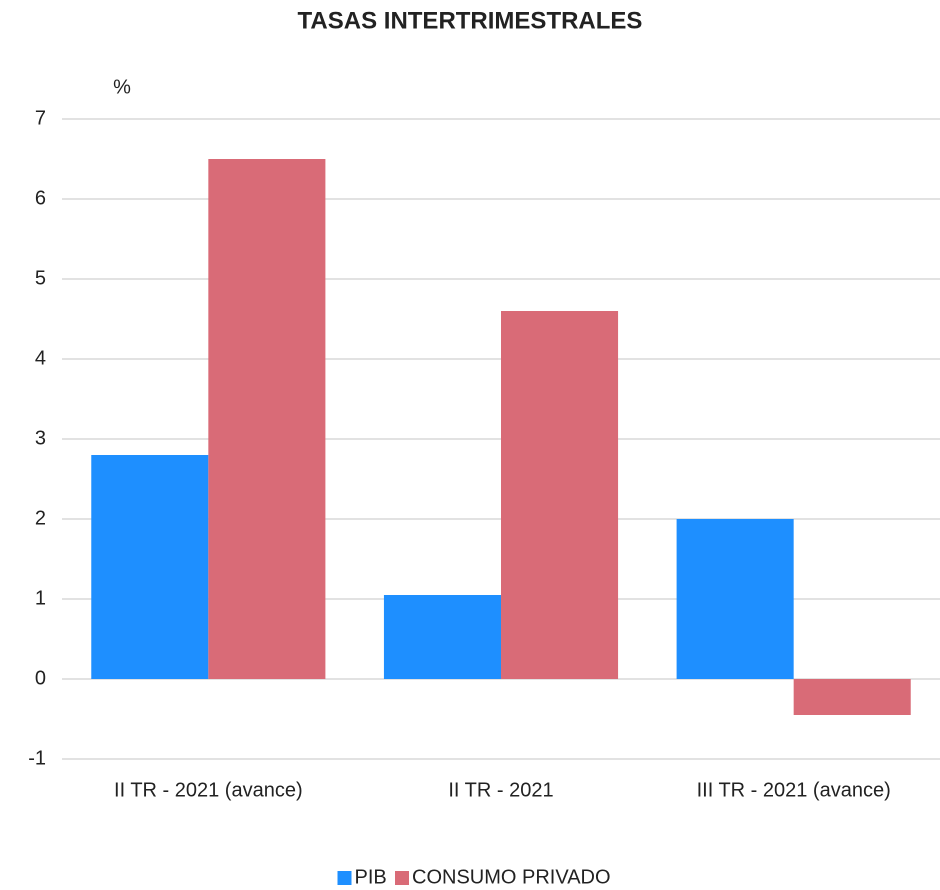  Describe the element at coordinates (371, 877) in the screenshot. I see `legend-label: PIB` at that location.